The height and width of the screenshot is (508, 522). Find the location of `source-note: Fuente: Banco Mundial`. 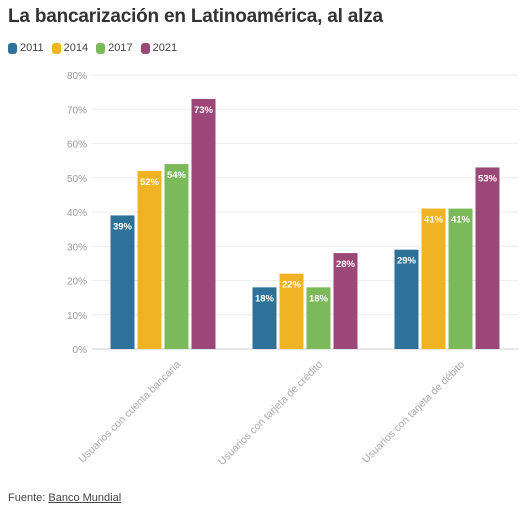

source-note: Fuente: Banco Mundial is located at coordinates (64, 498).